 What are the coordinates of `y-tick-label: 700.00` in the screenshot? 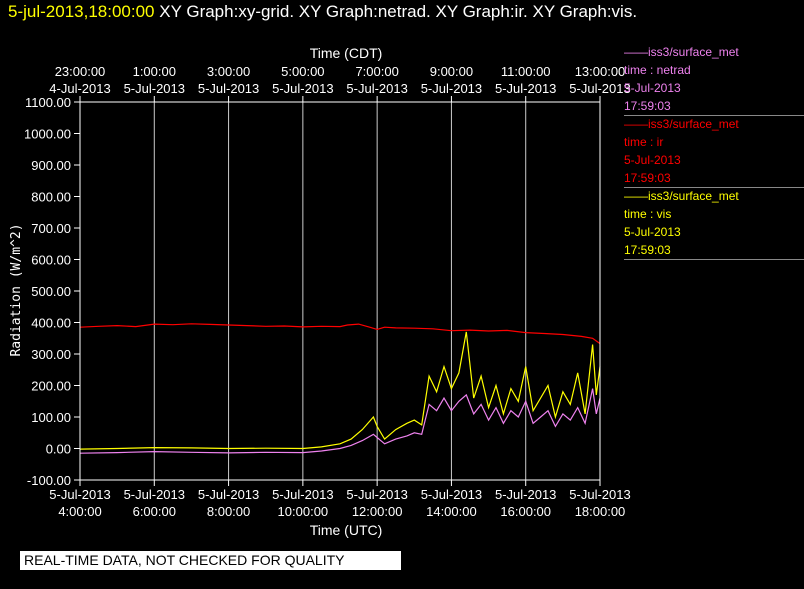 It's located at (51, 228).